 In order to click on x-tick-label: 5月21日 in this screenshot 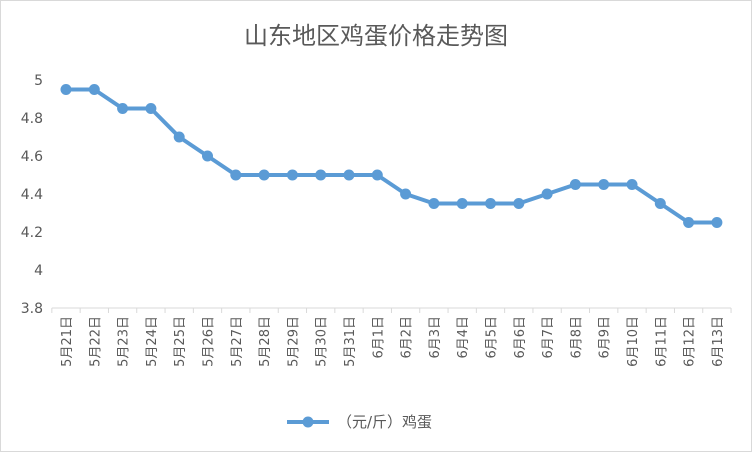, I will do `click(67, 341)`.